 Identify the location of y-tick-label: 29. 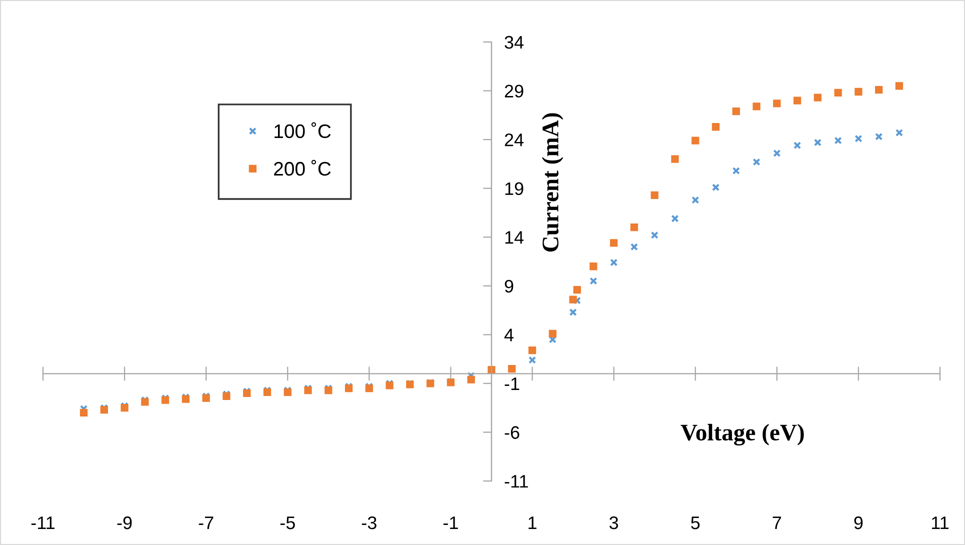
(514, 91).